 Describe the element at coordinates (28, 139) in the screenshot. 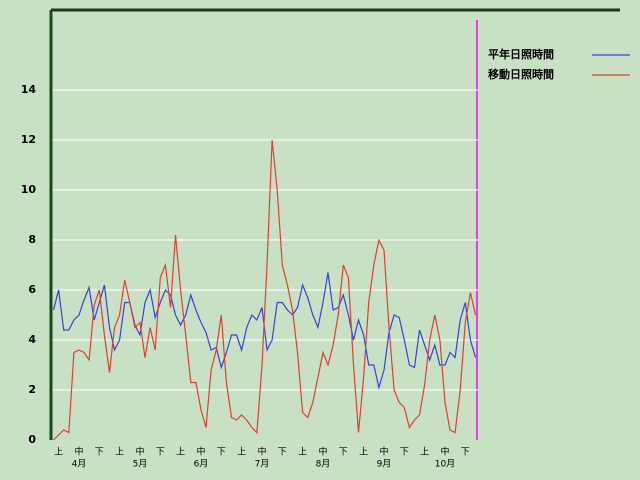

I see `y-tick-label: 12` at that location.